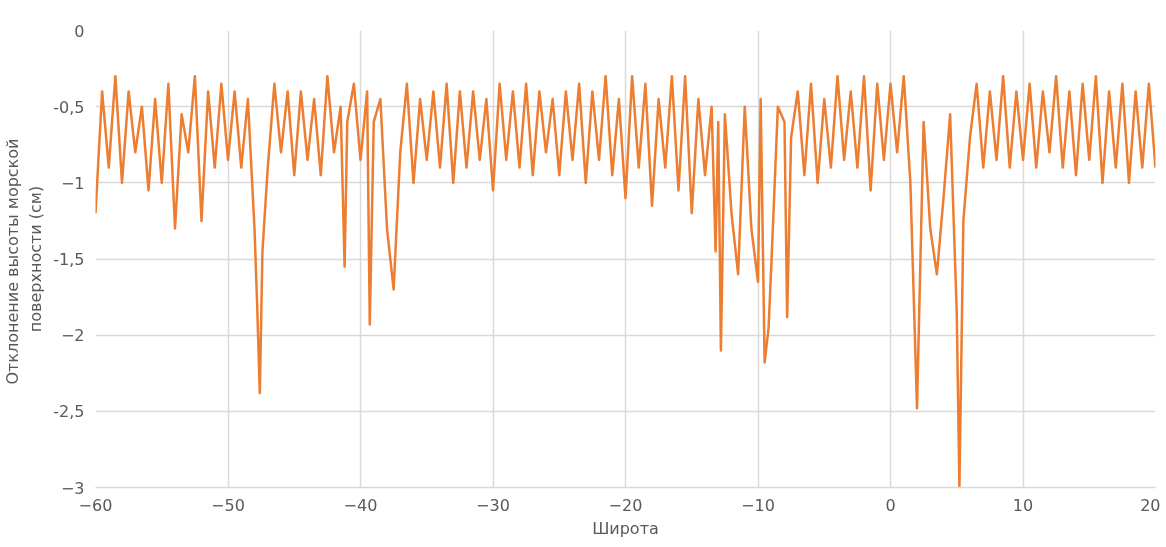 The image size is (1166, 547). What do you see at coordinates (758, 505) in the screenshot?
I see `x-tick-label: −10` at bounding box center [758, 505].